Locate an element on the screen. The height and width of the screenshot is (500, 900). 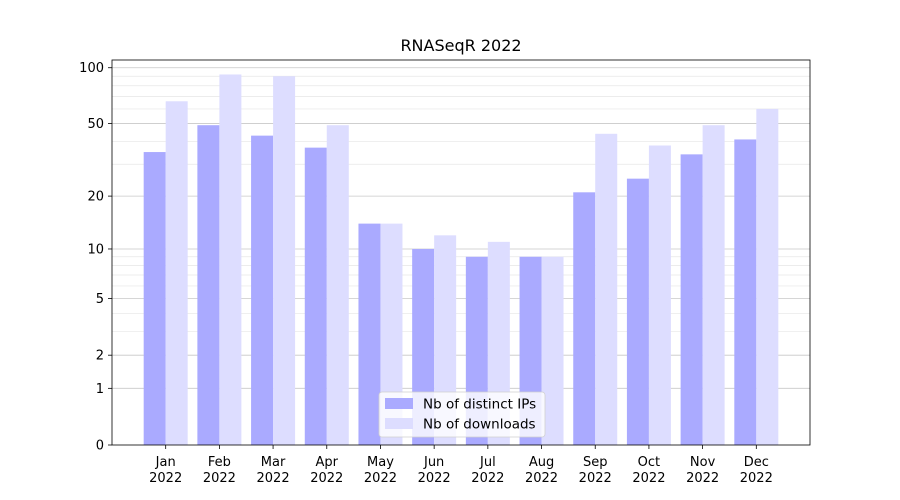
x-tick-label-month: Aug is located at coordinates (541, 462).